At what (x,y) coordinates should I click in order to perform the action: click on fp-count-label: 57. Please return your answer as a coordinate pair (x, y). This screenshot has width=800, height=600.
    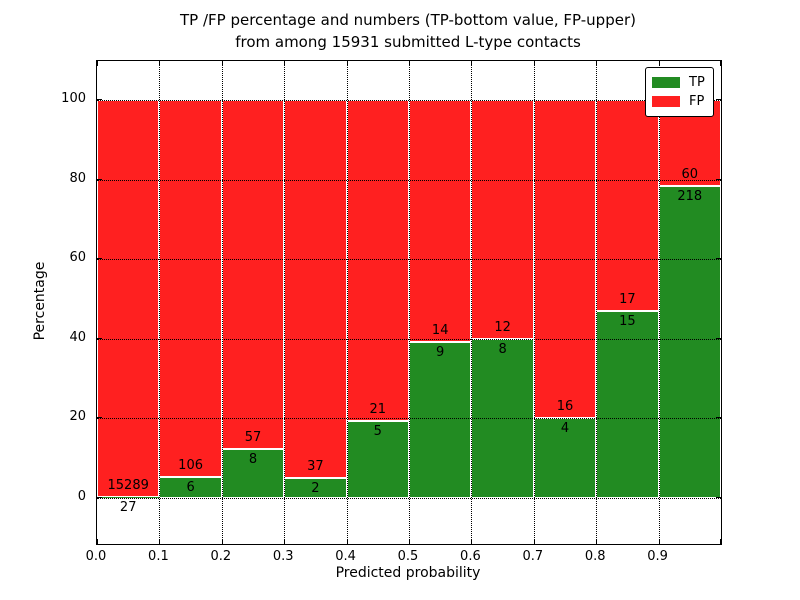
    Looking at the image, I should click on (253, 437).